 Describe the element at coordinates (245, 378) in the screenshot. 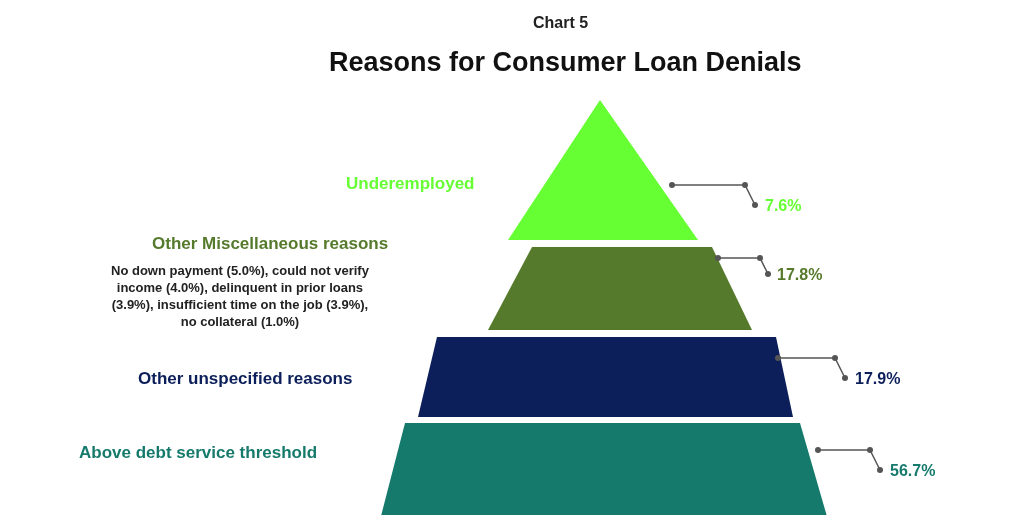

I see `category-label: Other unspecified reasons` at that location.